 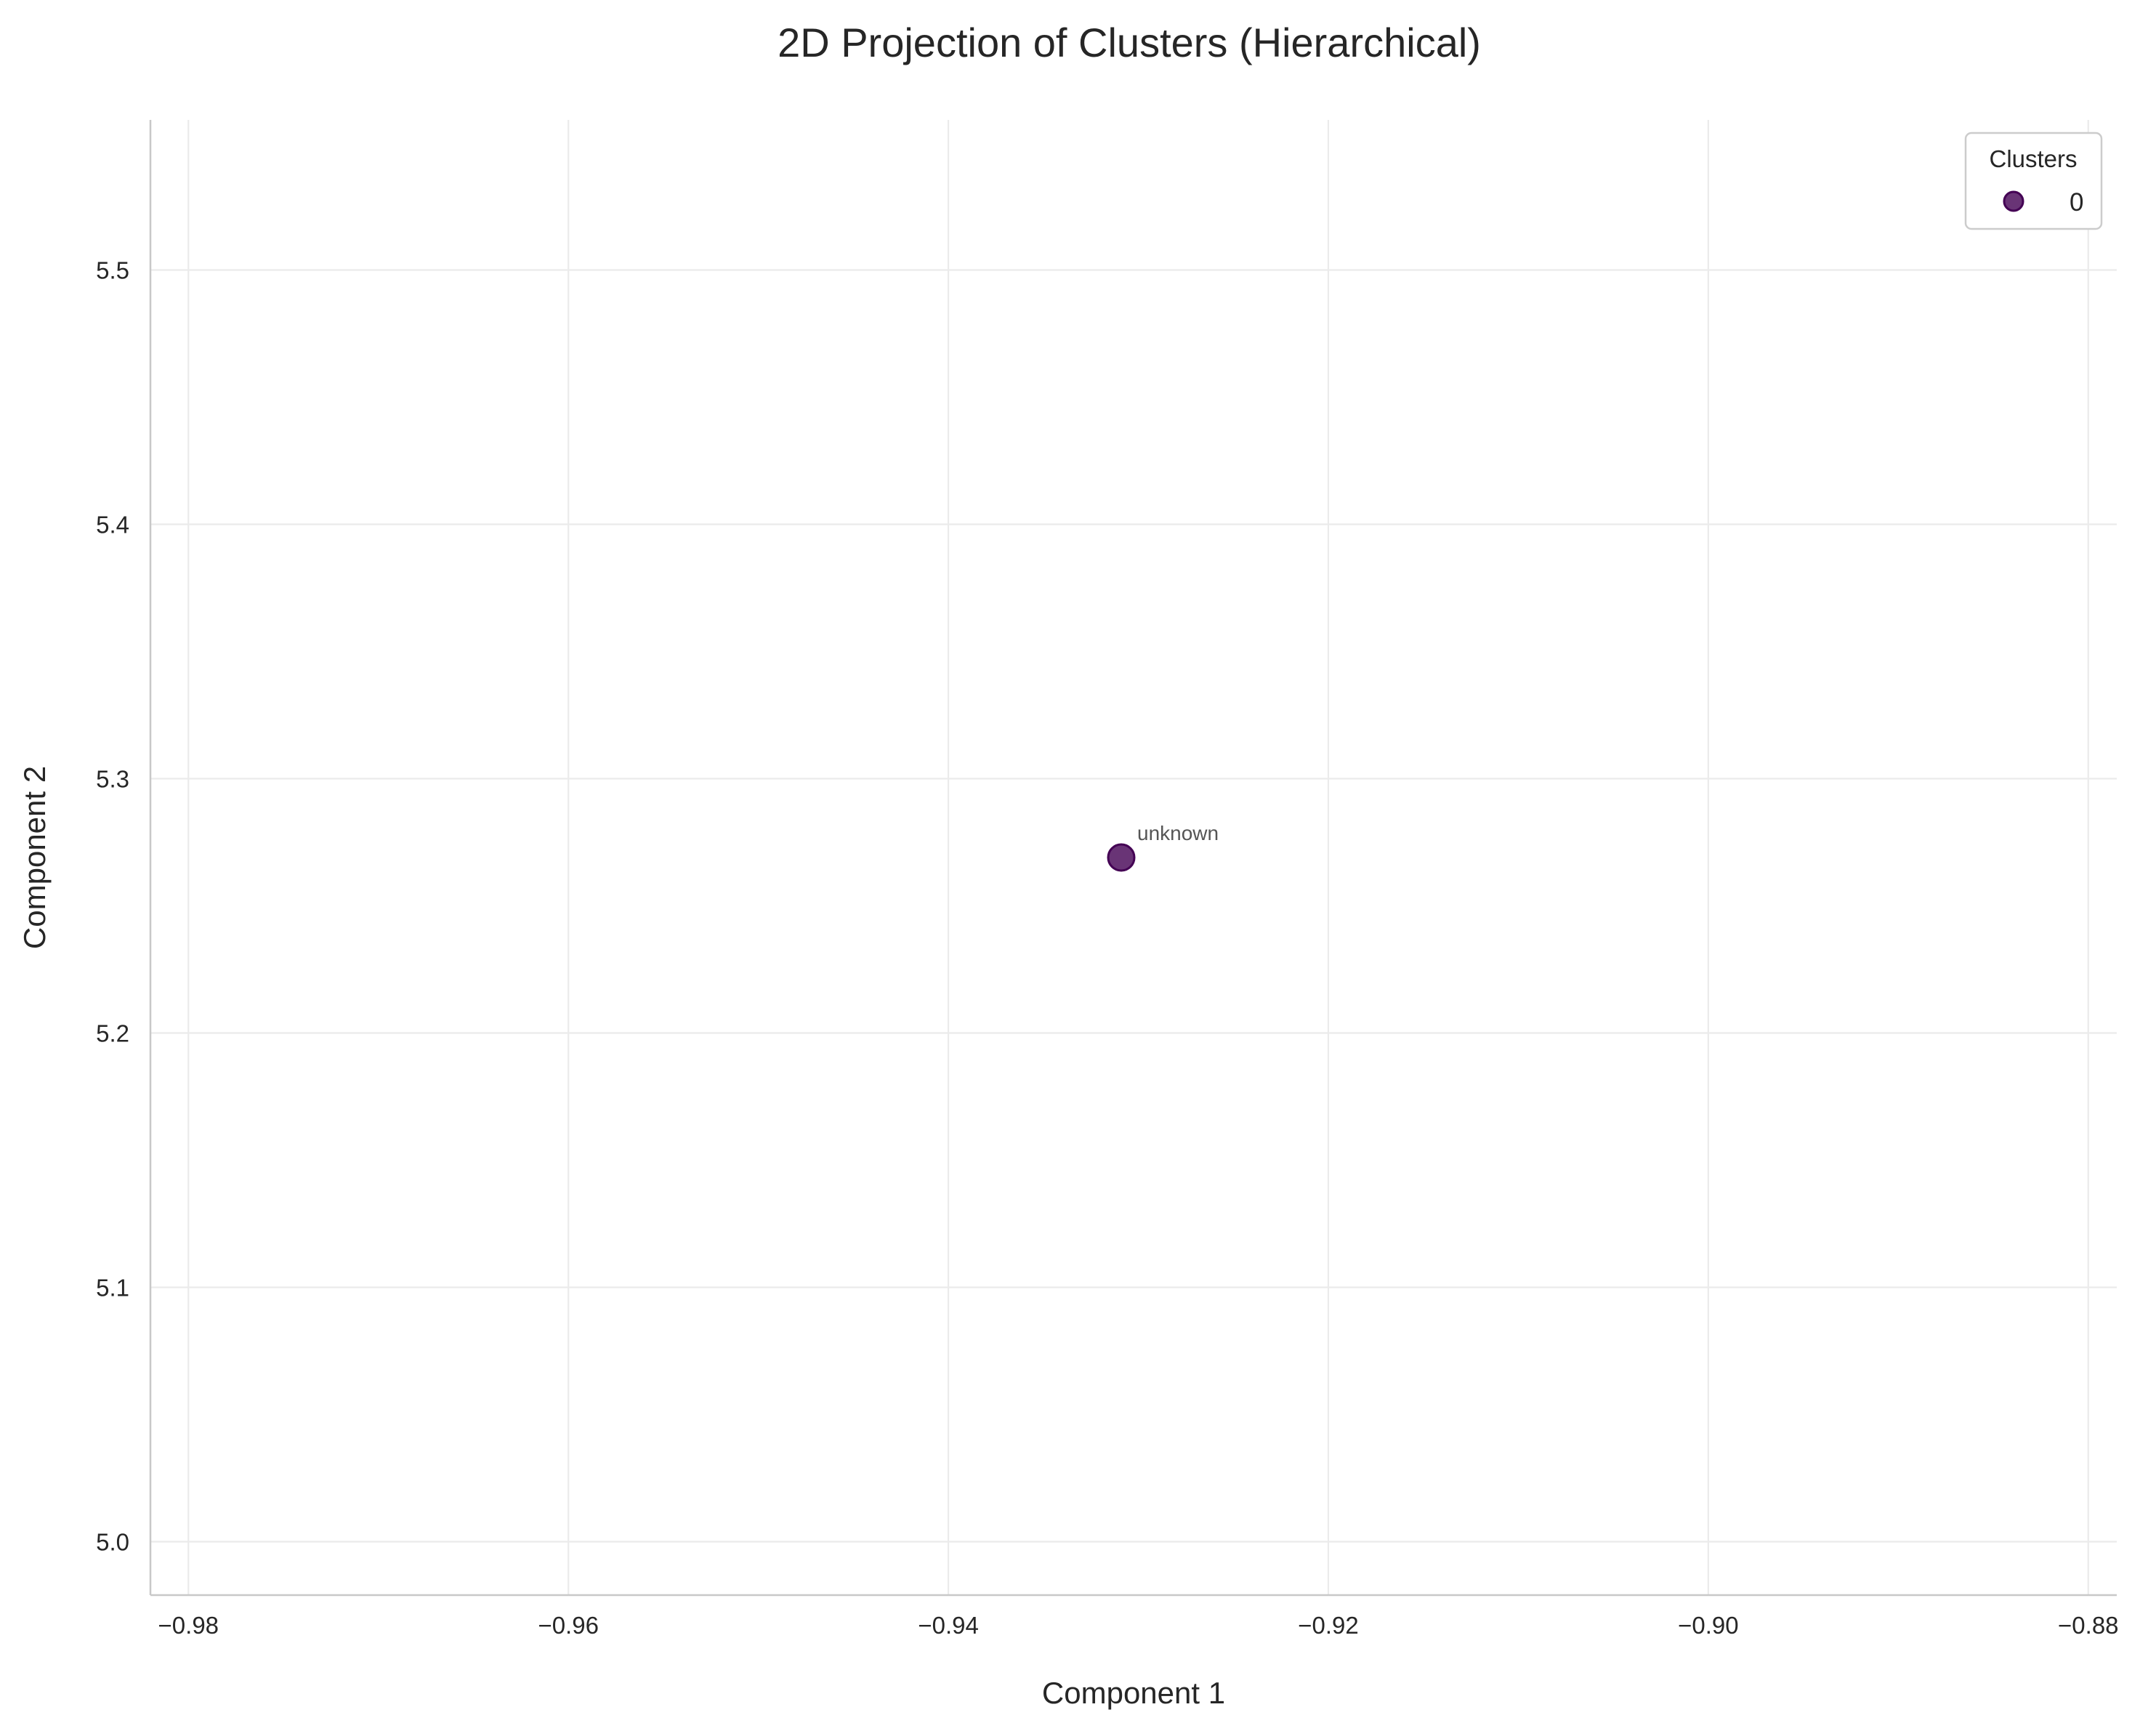 What do you see at coordinates (113, 525) in the screenshot?
I see `y-tick-label: 5.4` at bounding box center [113, 525].